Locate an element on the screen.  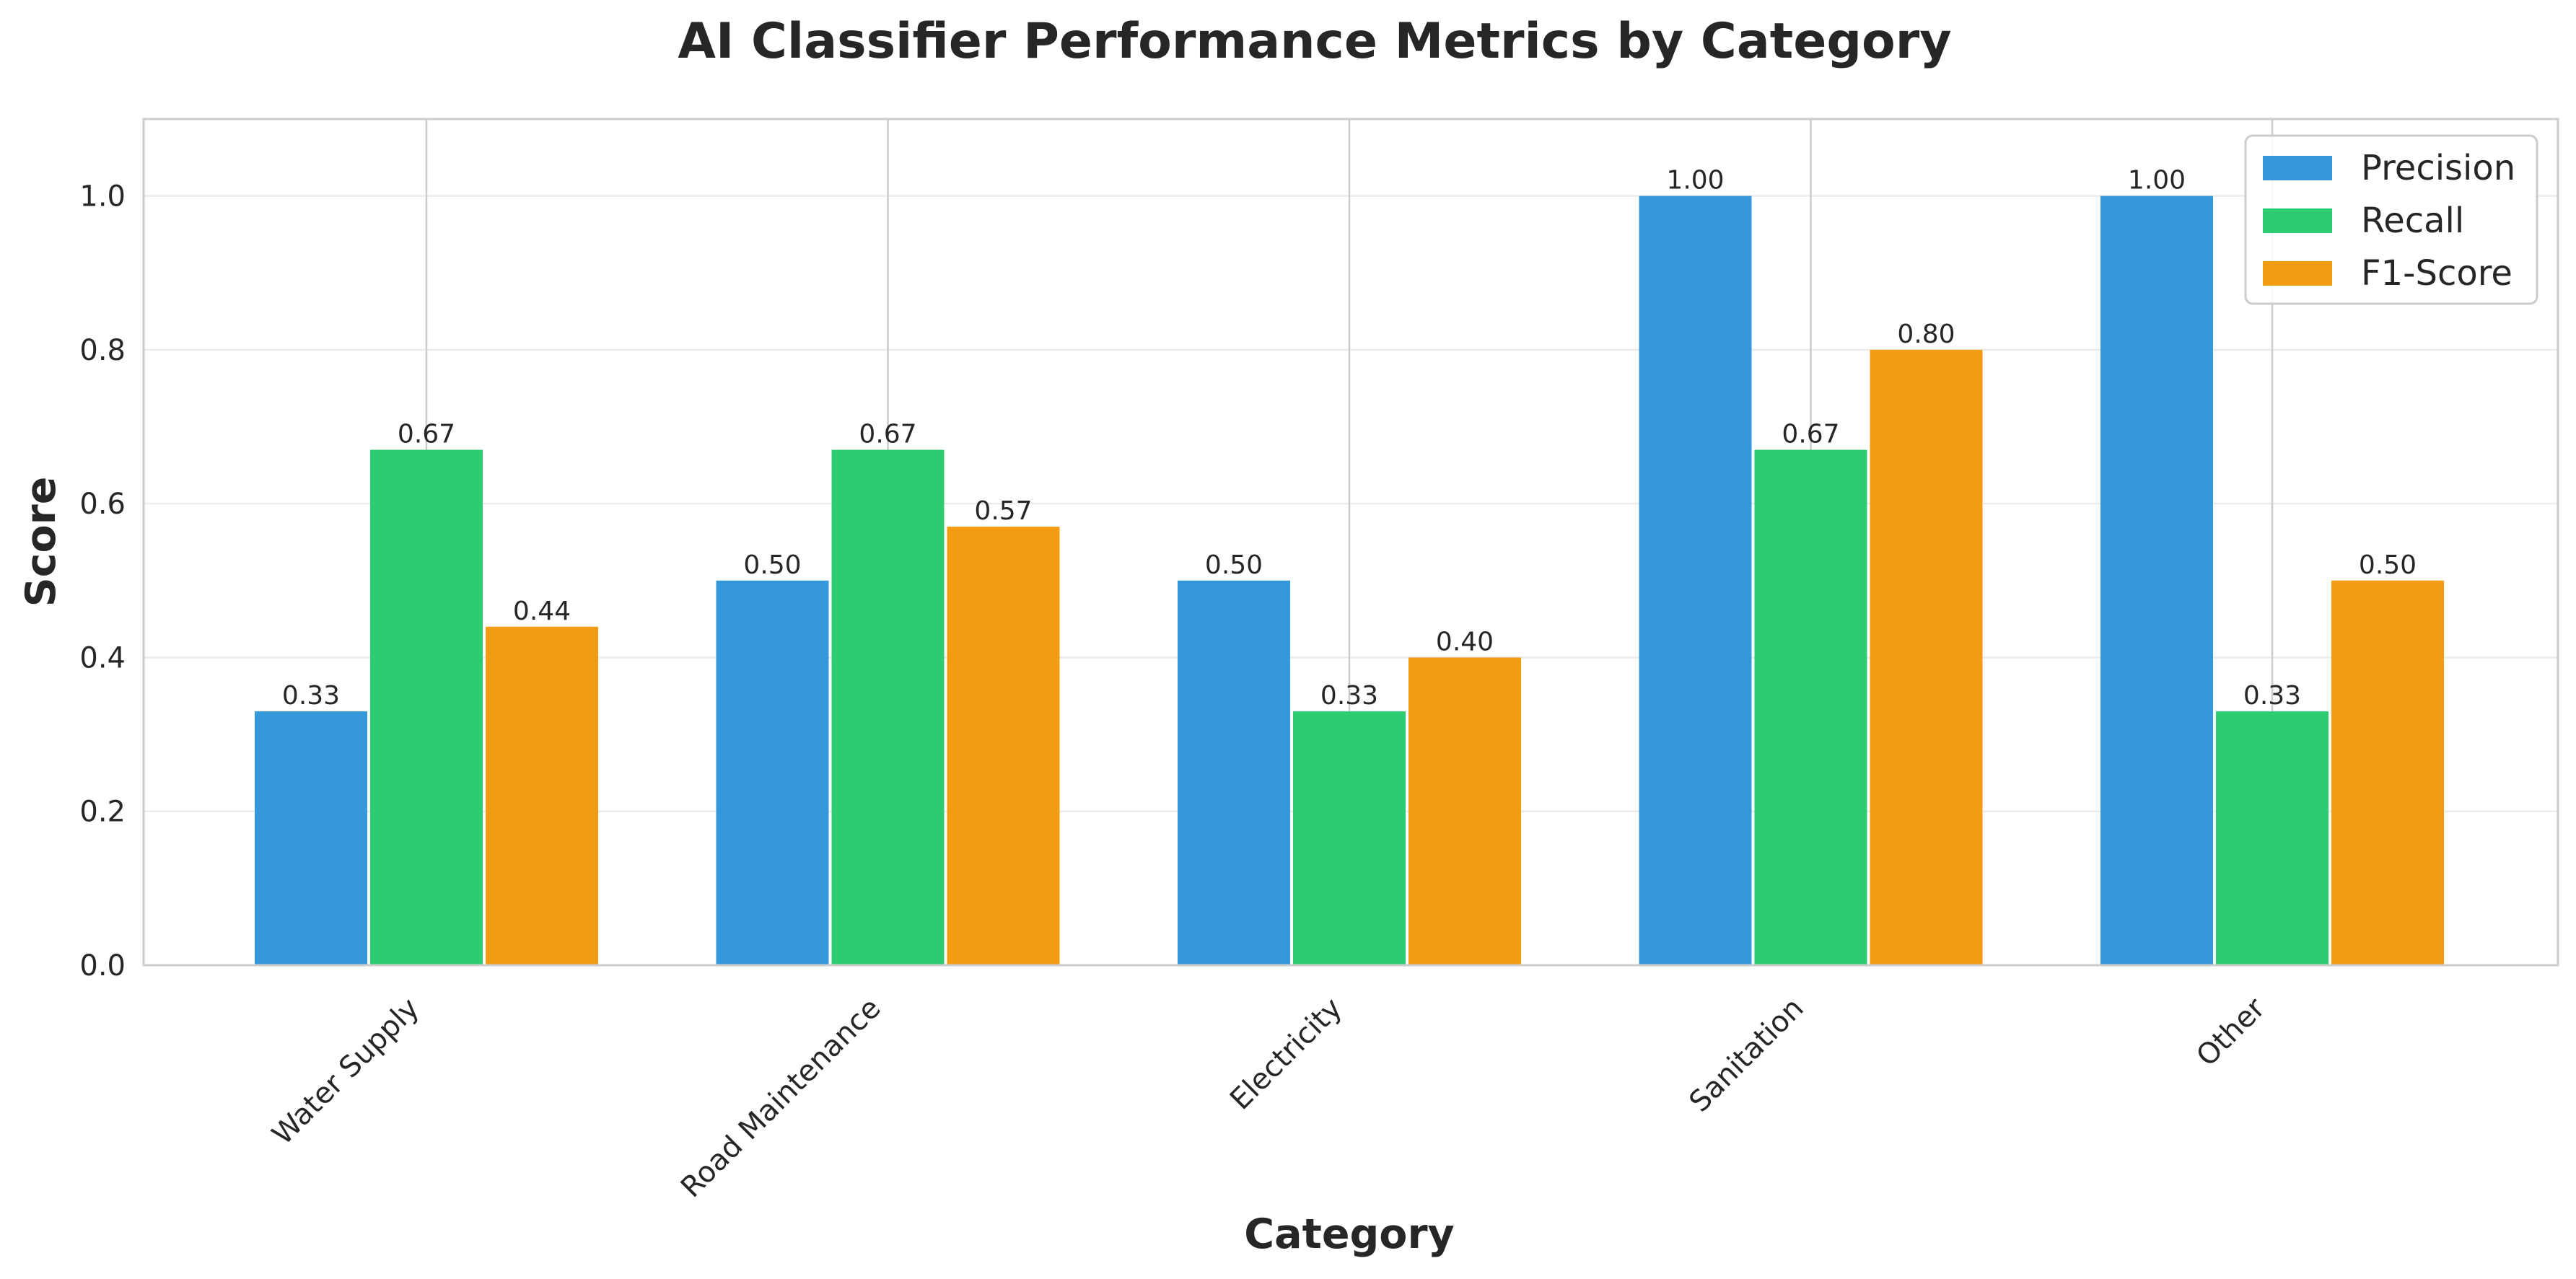
y-tick-label: 0.0 is located at coordinates (103, 966).